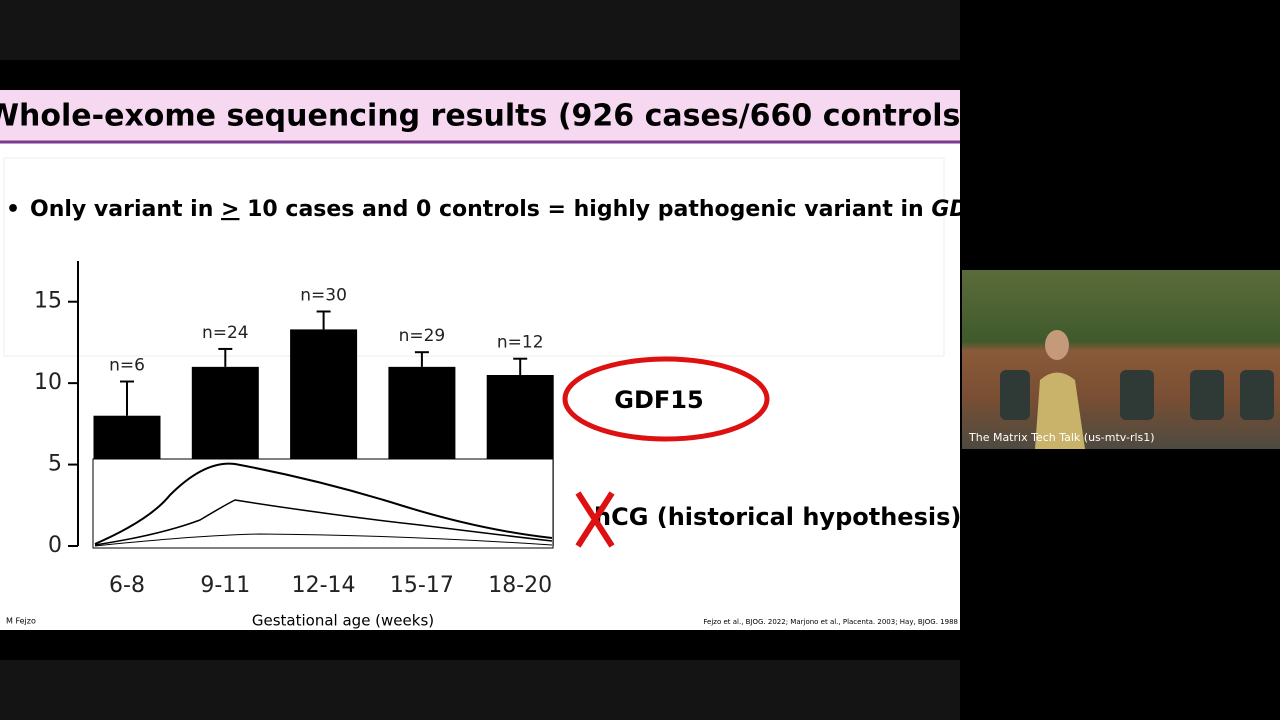 This screenshot has height=720, width=1280. What do you see at coordinates (48, 382) in the screenshot?
I see `y-tick-label: 10` at bounding box center [48, 382].